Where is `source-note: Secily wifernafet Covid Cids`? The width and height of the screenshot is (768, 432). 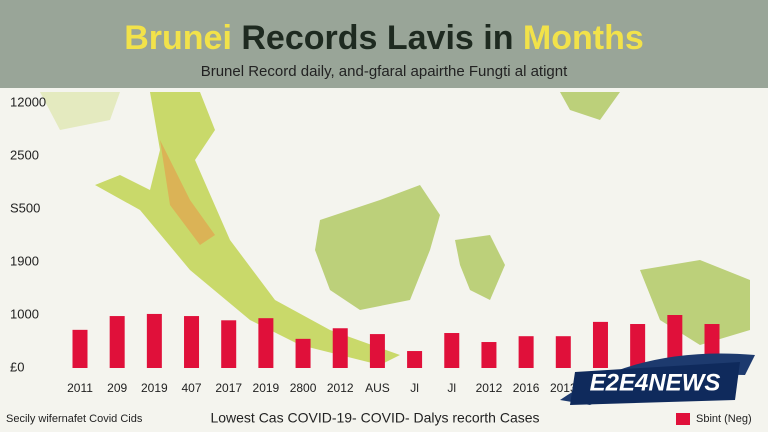
source-note: Secily wifernafet Covid Cids is located at coordinates (74, 419).